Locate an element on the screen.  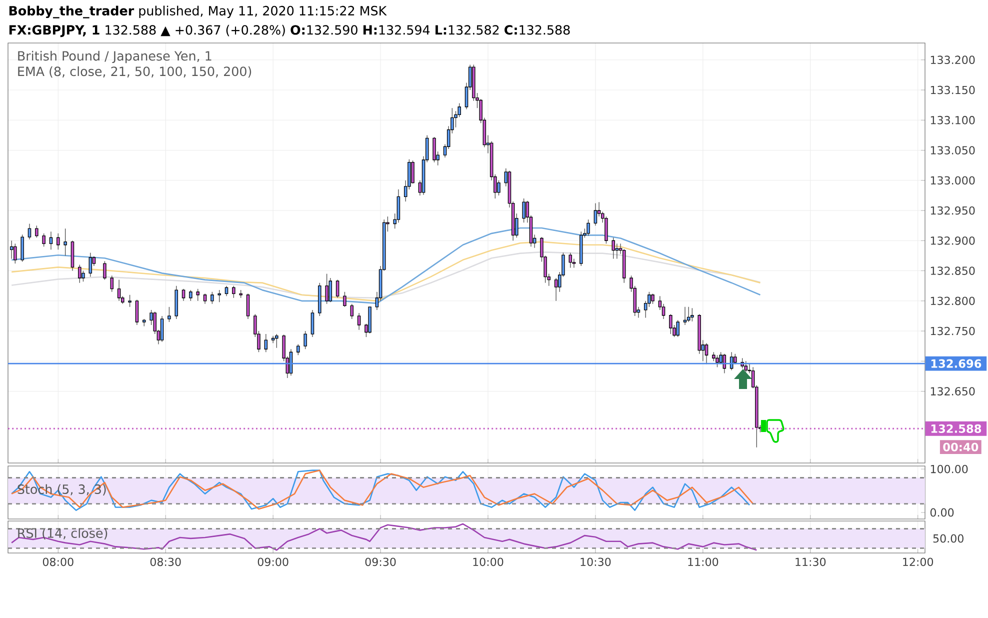
y-tick-label: 133.150 is located at coordinates (952, 90).